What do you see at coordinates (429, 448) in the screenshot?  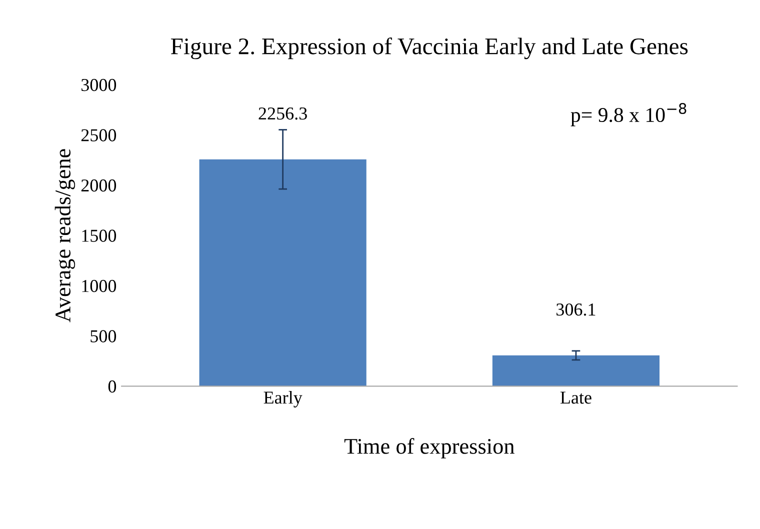 I see `x-axis-title: Time of expression` at bounding box center [429, 448].